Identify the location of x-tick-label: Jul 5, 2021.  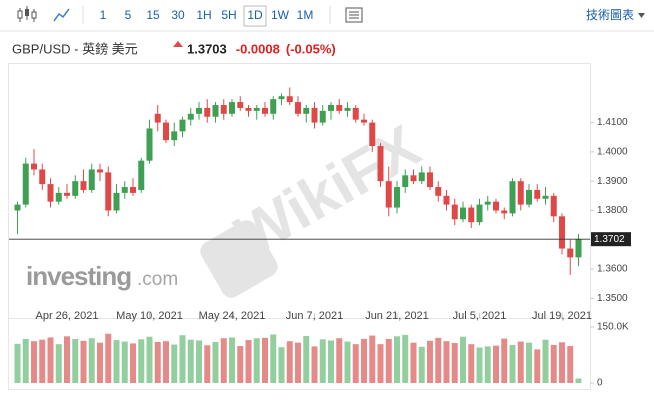
(480, 316).